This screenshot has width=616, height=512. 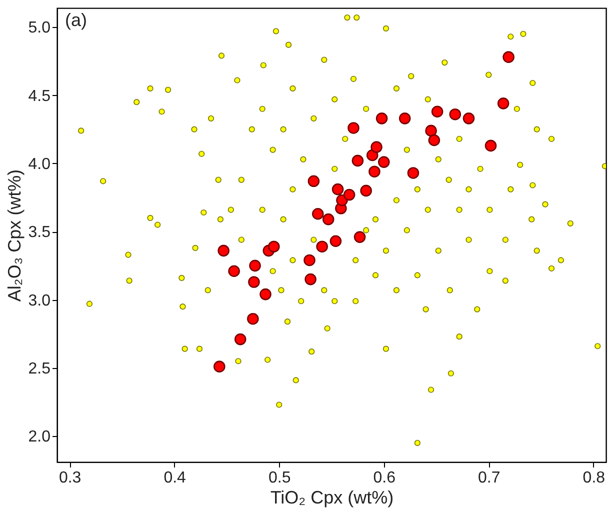 What do you see at coordinates (279, 478) in the screenshot?
I see `x-tick-label: 0.5` at bounding box center [279, 478].